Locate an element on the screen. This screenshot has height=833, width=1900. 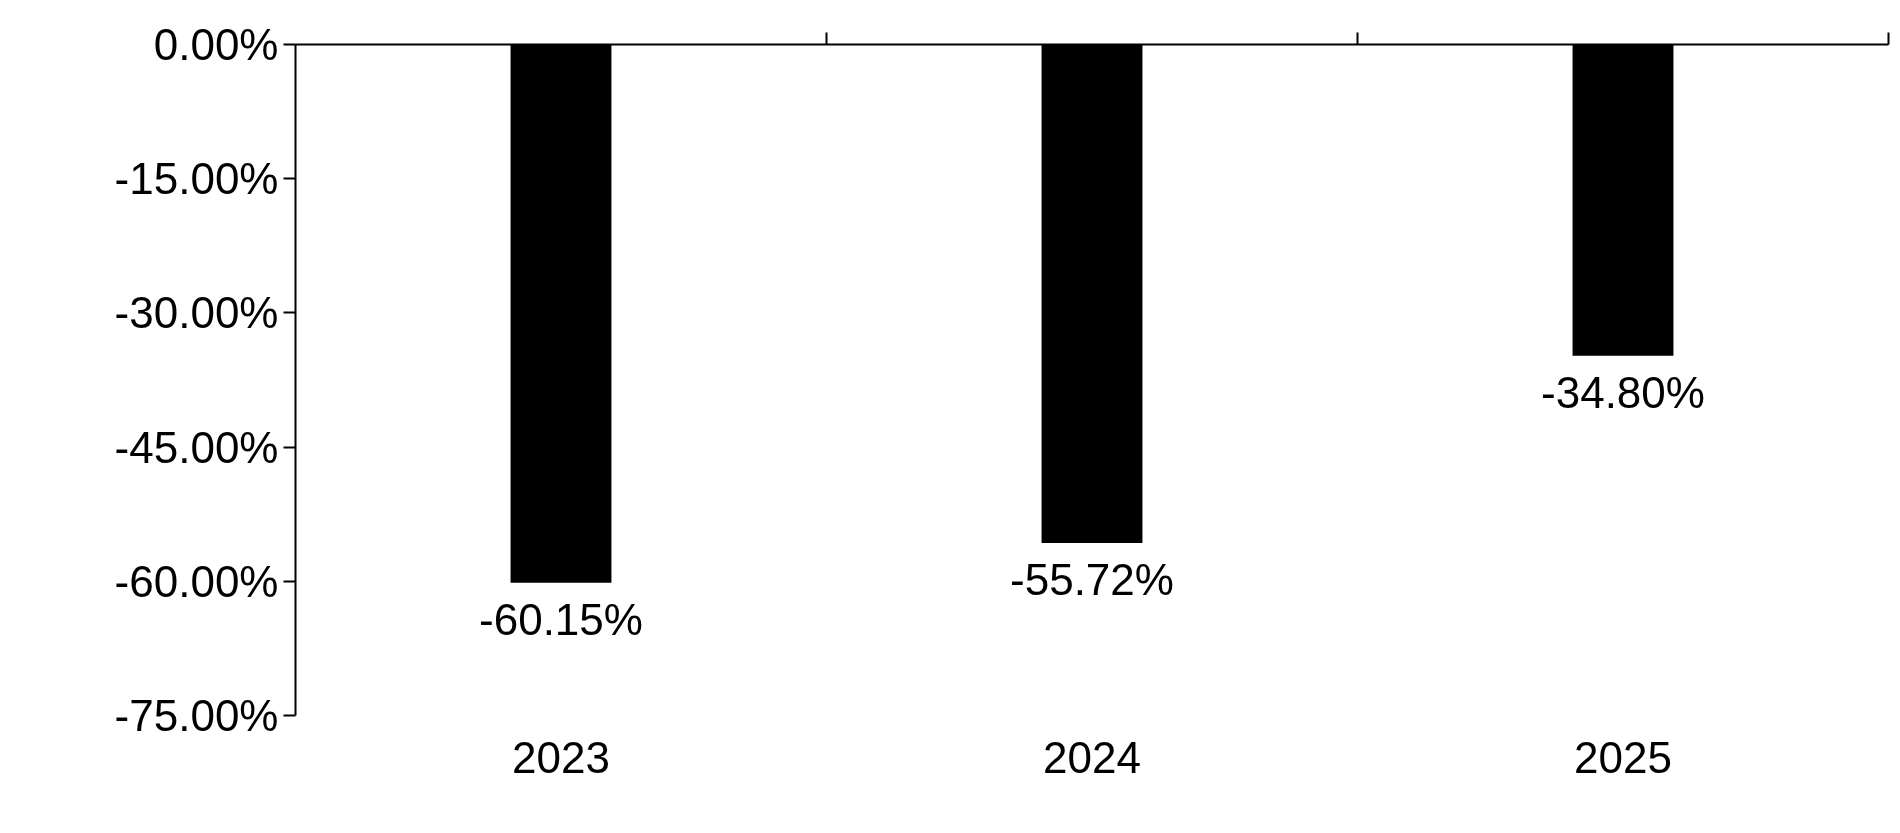
data-label: -34.80% is located at coordinates (1623, 392).